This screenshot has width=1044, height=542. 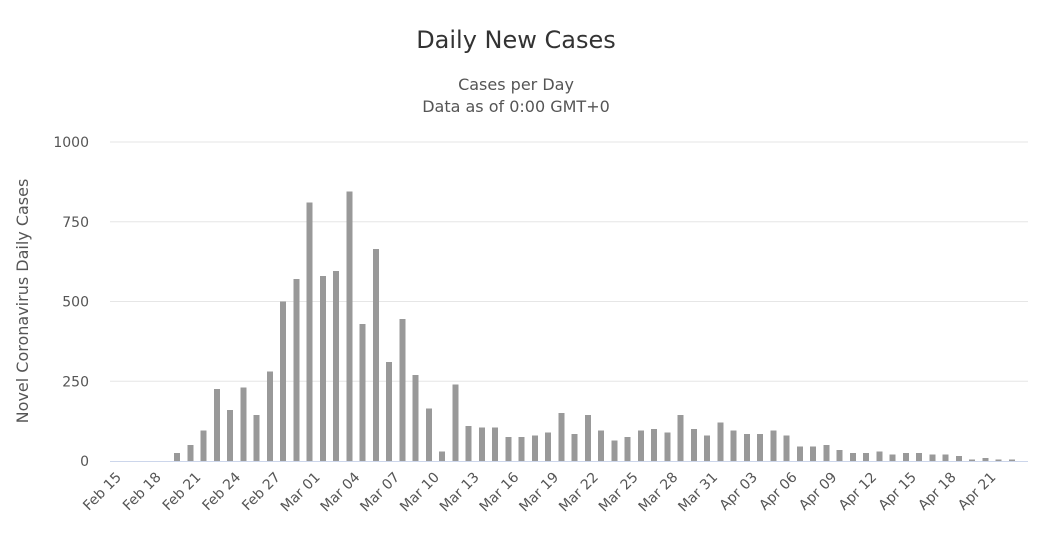 I want to click on x-tick-label: Mar 10, so click(x=420, y=493).